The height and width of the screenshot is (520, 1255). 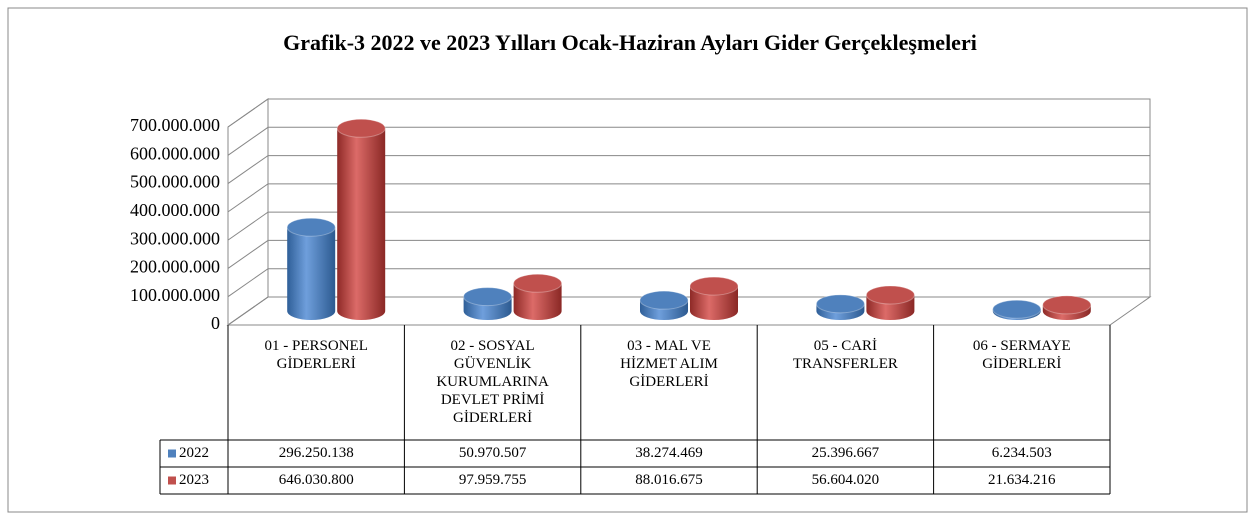 I want to click on y-tick-label: 300.000.000, so click(x=175, y=238).